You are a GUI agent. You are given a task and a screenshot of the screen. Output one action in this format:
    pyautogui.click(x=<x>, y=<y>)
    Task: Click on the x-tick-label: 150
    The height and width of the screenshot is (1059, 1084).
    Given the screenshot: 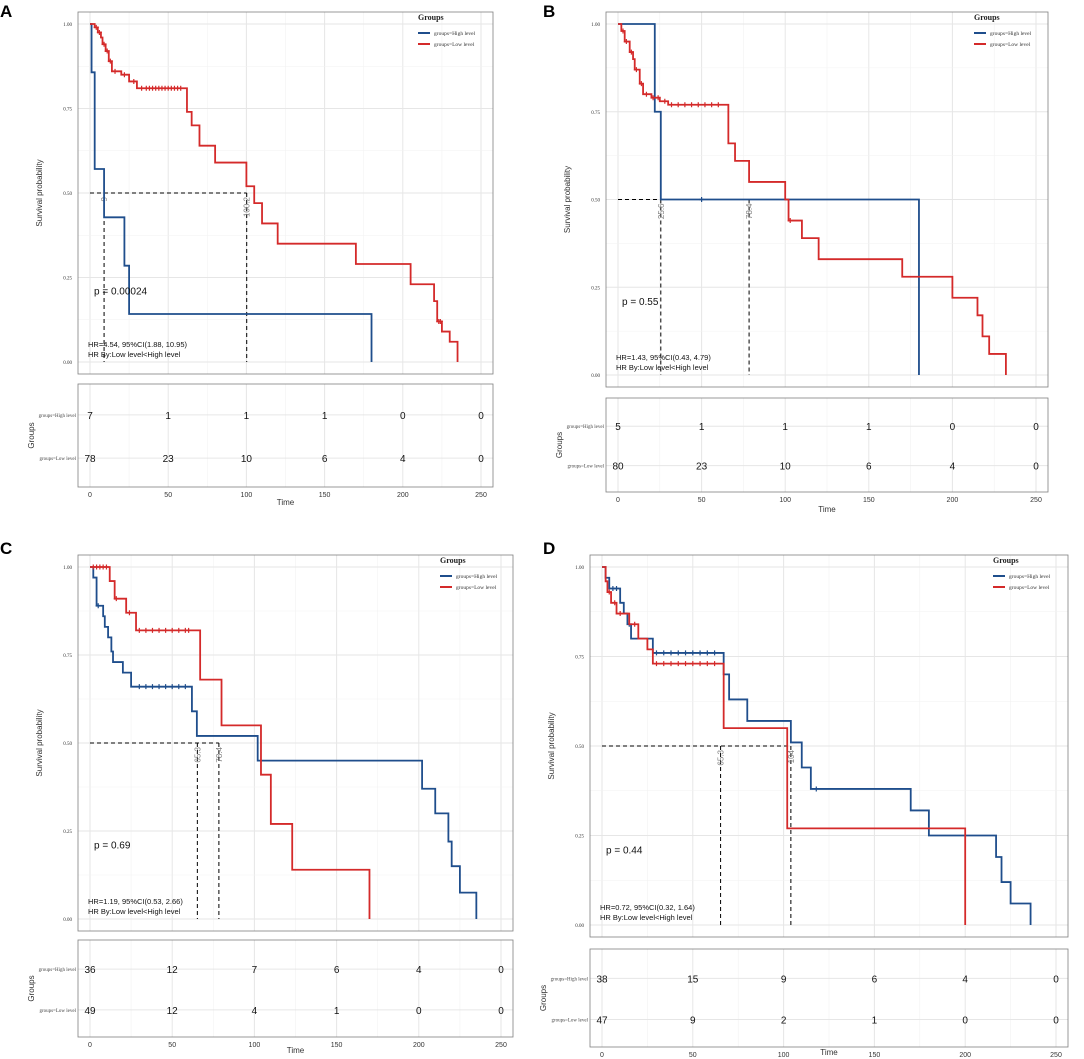 What is the action you would take?
    pyautogui.click(x=337, y=1045)
    